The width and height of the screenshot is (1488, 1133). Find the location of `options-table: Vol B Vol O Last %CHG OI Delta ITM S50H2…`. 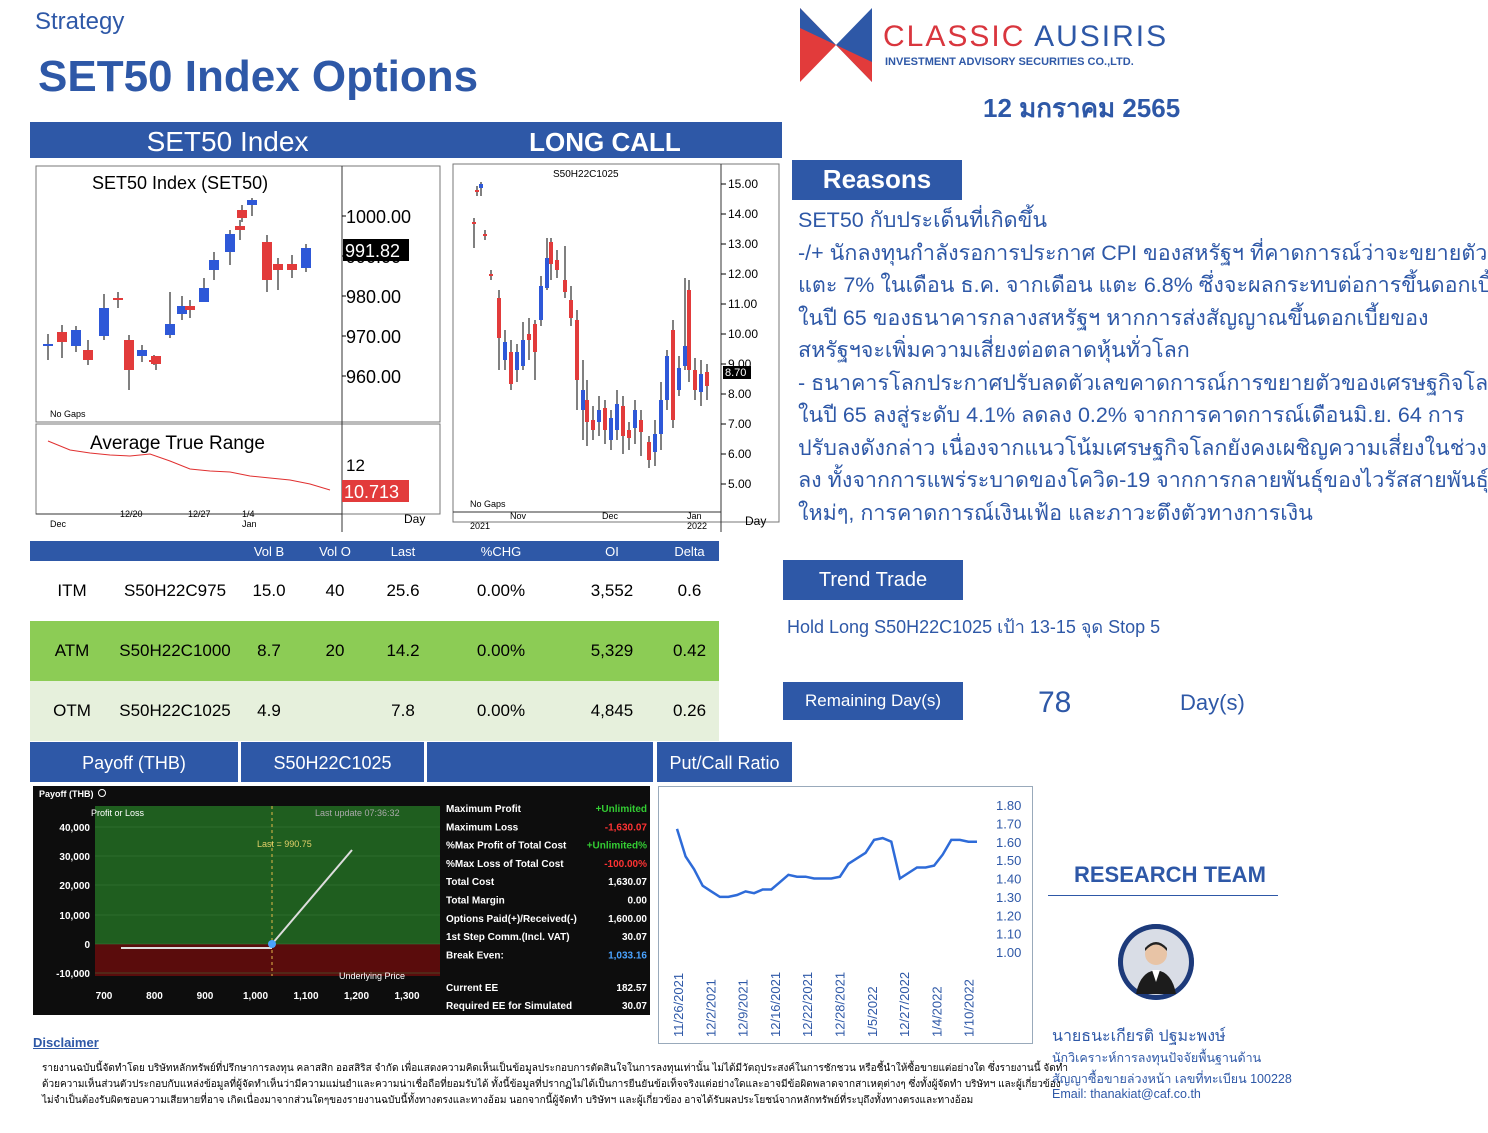

options-table: Vol B Vol O Last %CHG OI Delta ITM S50H2… is located at coordinates (374, 641).